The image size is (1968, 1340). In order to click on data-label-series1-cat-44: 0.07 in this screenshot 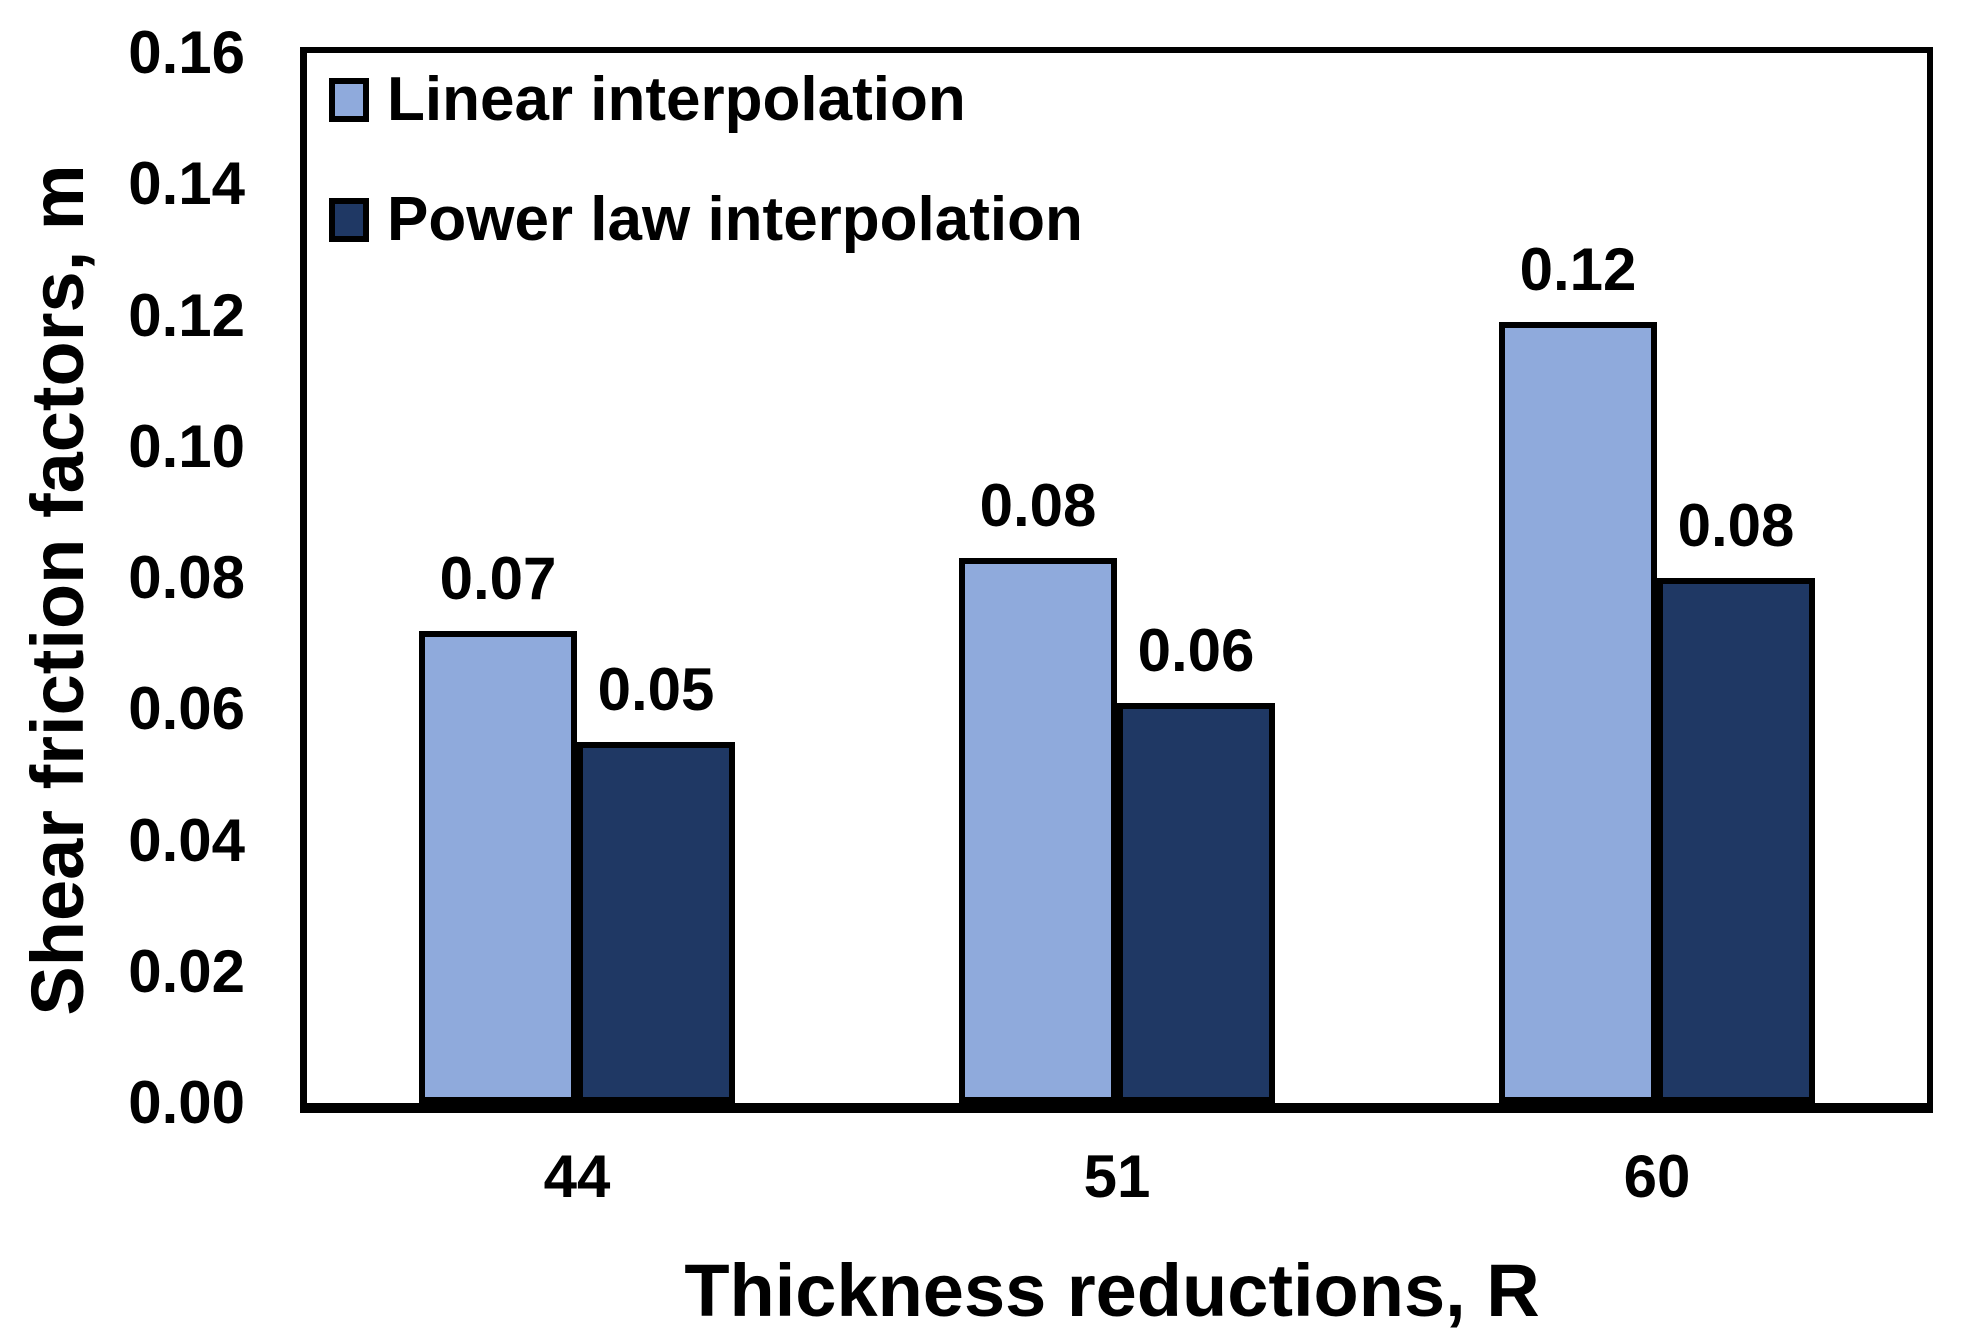, I will do `click(498, 578)`.